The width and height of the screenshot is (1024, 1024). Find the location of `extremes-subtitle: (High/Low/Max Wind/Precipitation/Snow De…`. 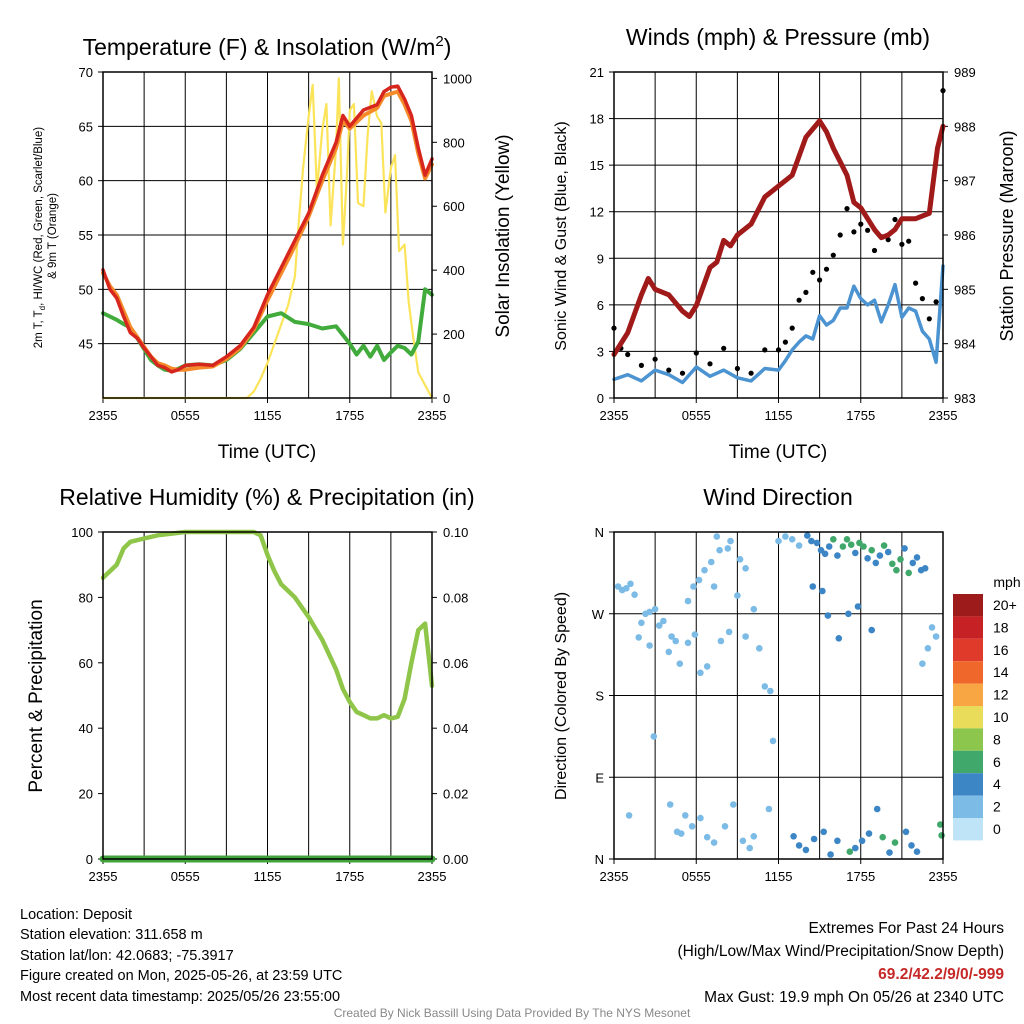

extremes-subtitle: (High/Low/Max Wind/Precipitation/Snow De… is located at coordinates (841, 951).